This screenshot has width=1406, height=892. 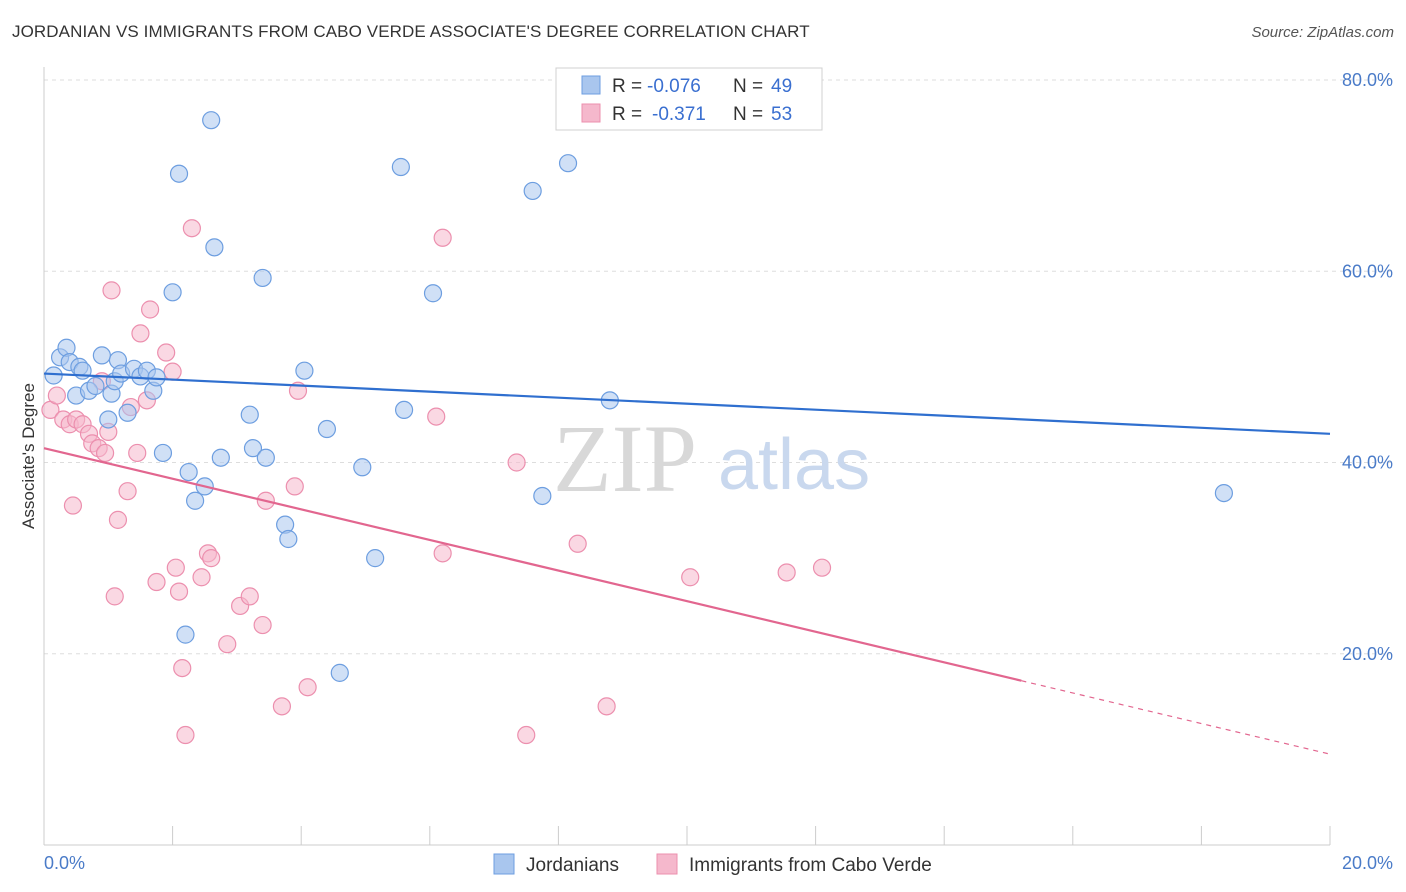 I want to click on legend-r-label-1: R =, so click(x=627, y=86).